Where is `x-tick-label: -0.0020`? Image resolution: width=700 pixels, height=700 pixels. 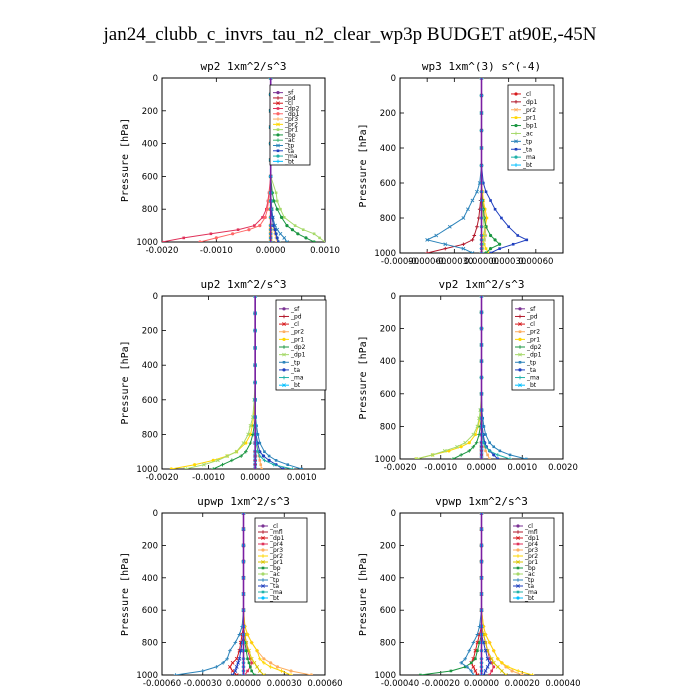
x-tick-label: -0.0020 is located at coordinates (162, 251).